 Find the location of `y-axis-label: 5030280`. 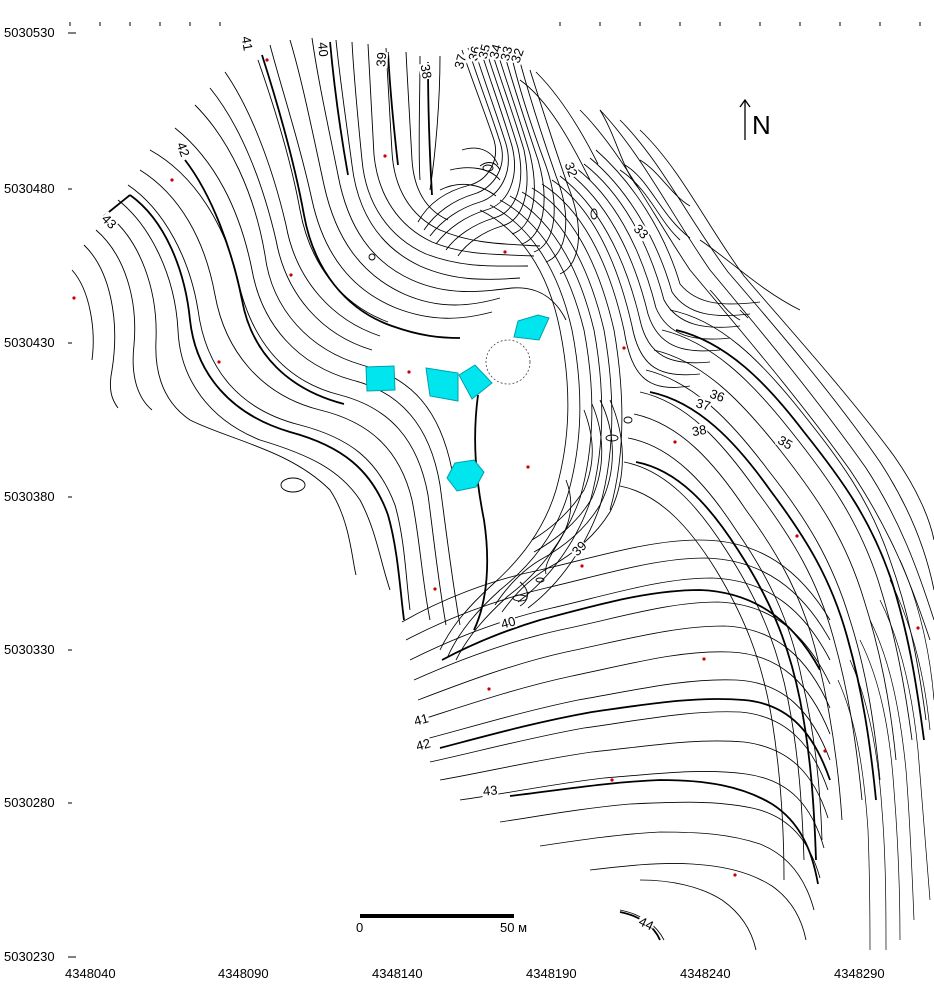

y-axis-label: 5030280 is located at coordinates (29, 802).